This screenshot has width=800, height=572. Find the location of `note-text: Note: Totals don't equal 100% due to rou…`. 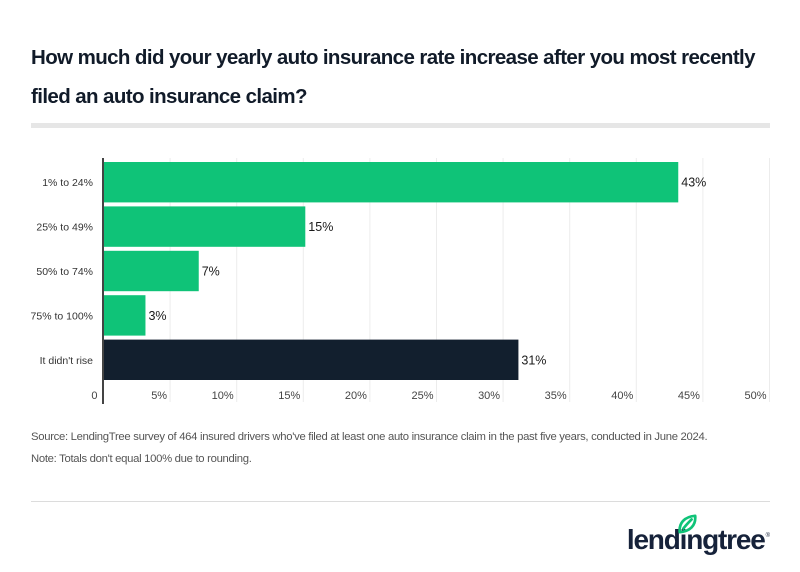

note-text: Note: Totals don't equal 100% due to rou… is located at coordinates (141, 459).